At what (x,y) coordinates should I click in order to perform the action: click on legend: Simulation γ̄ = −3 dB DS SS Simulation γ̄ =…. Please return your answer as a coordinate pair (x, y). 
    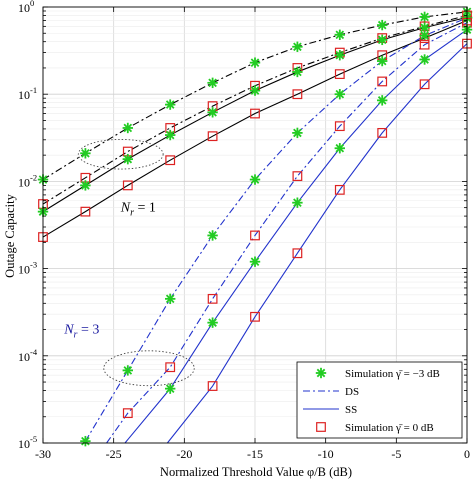
    Looking at the image, I should click on (379, 400).